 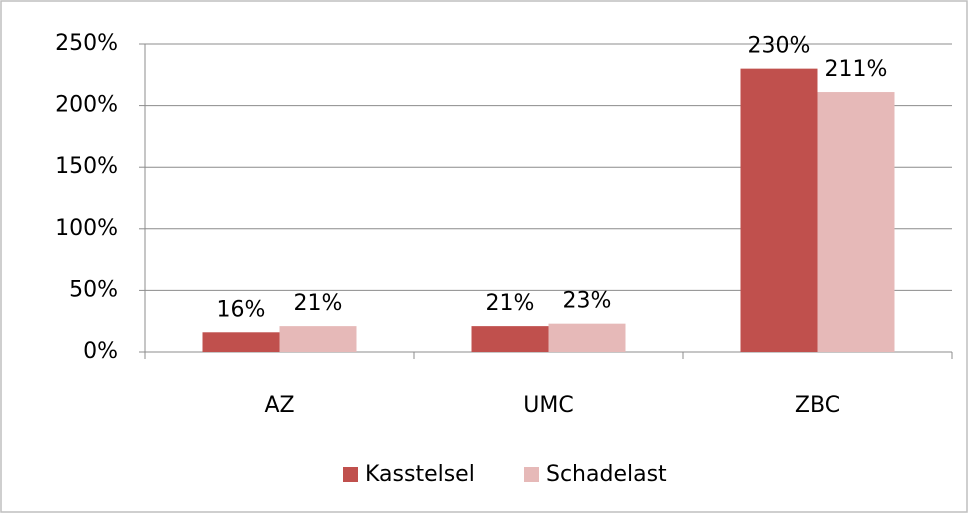 What do you see at coordinates (86, 166) in the screenshot?
I see `y-tick-label: 150%` at bounding box center [86, 166].